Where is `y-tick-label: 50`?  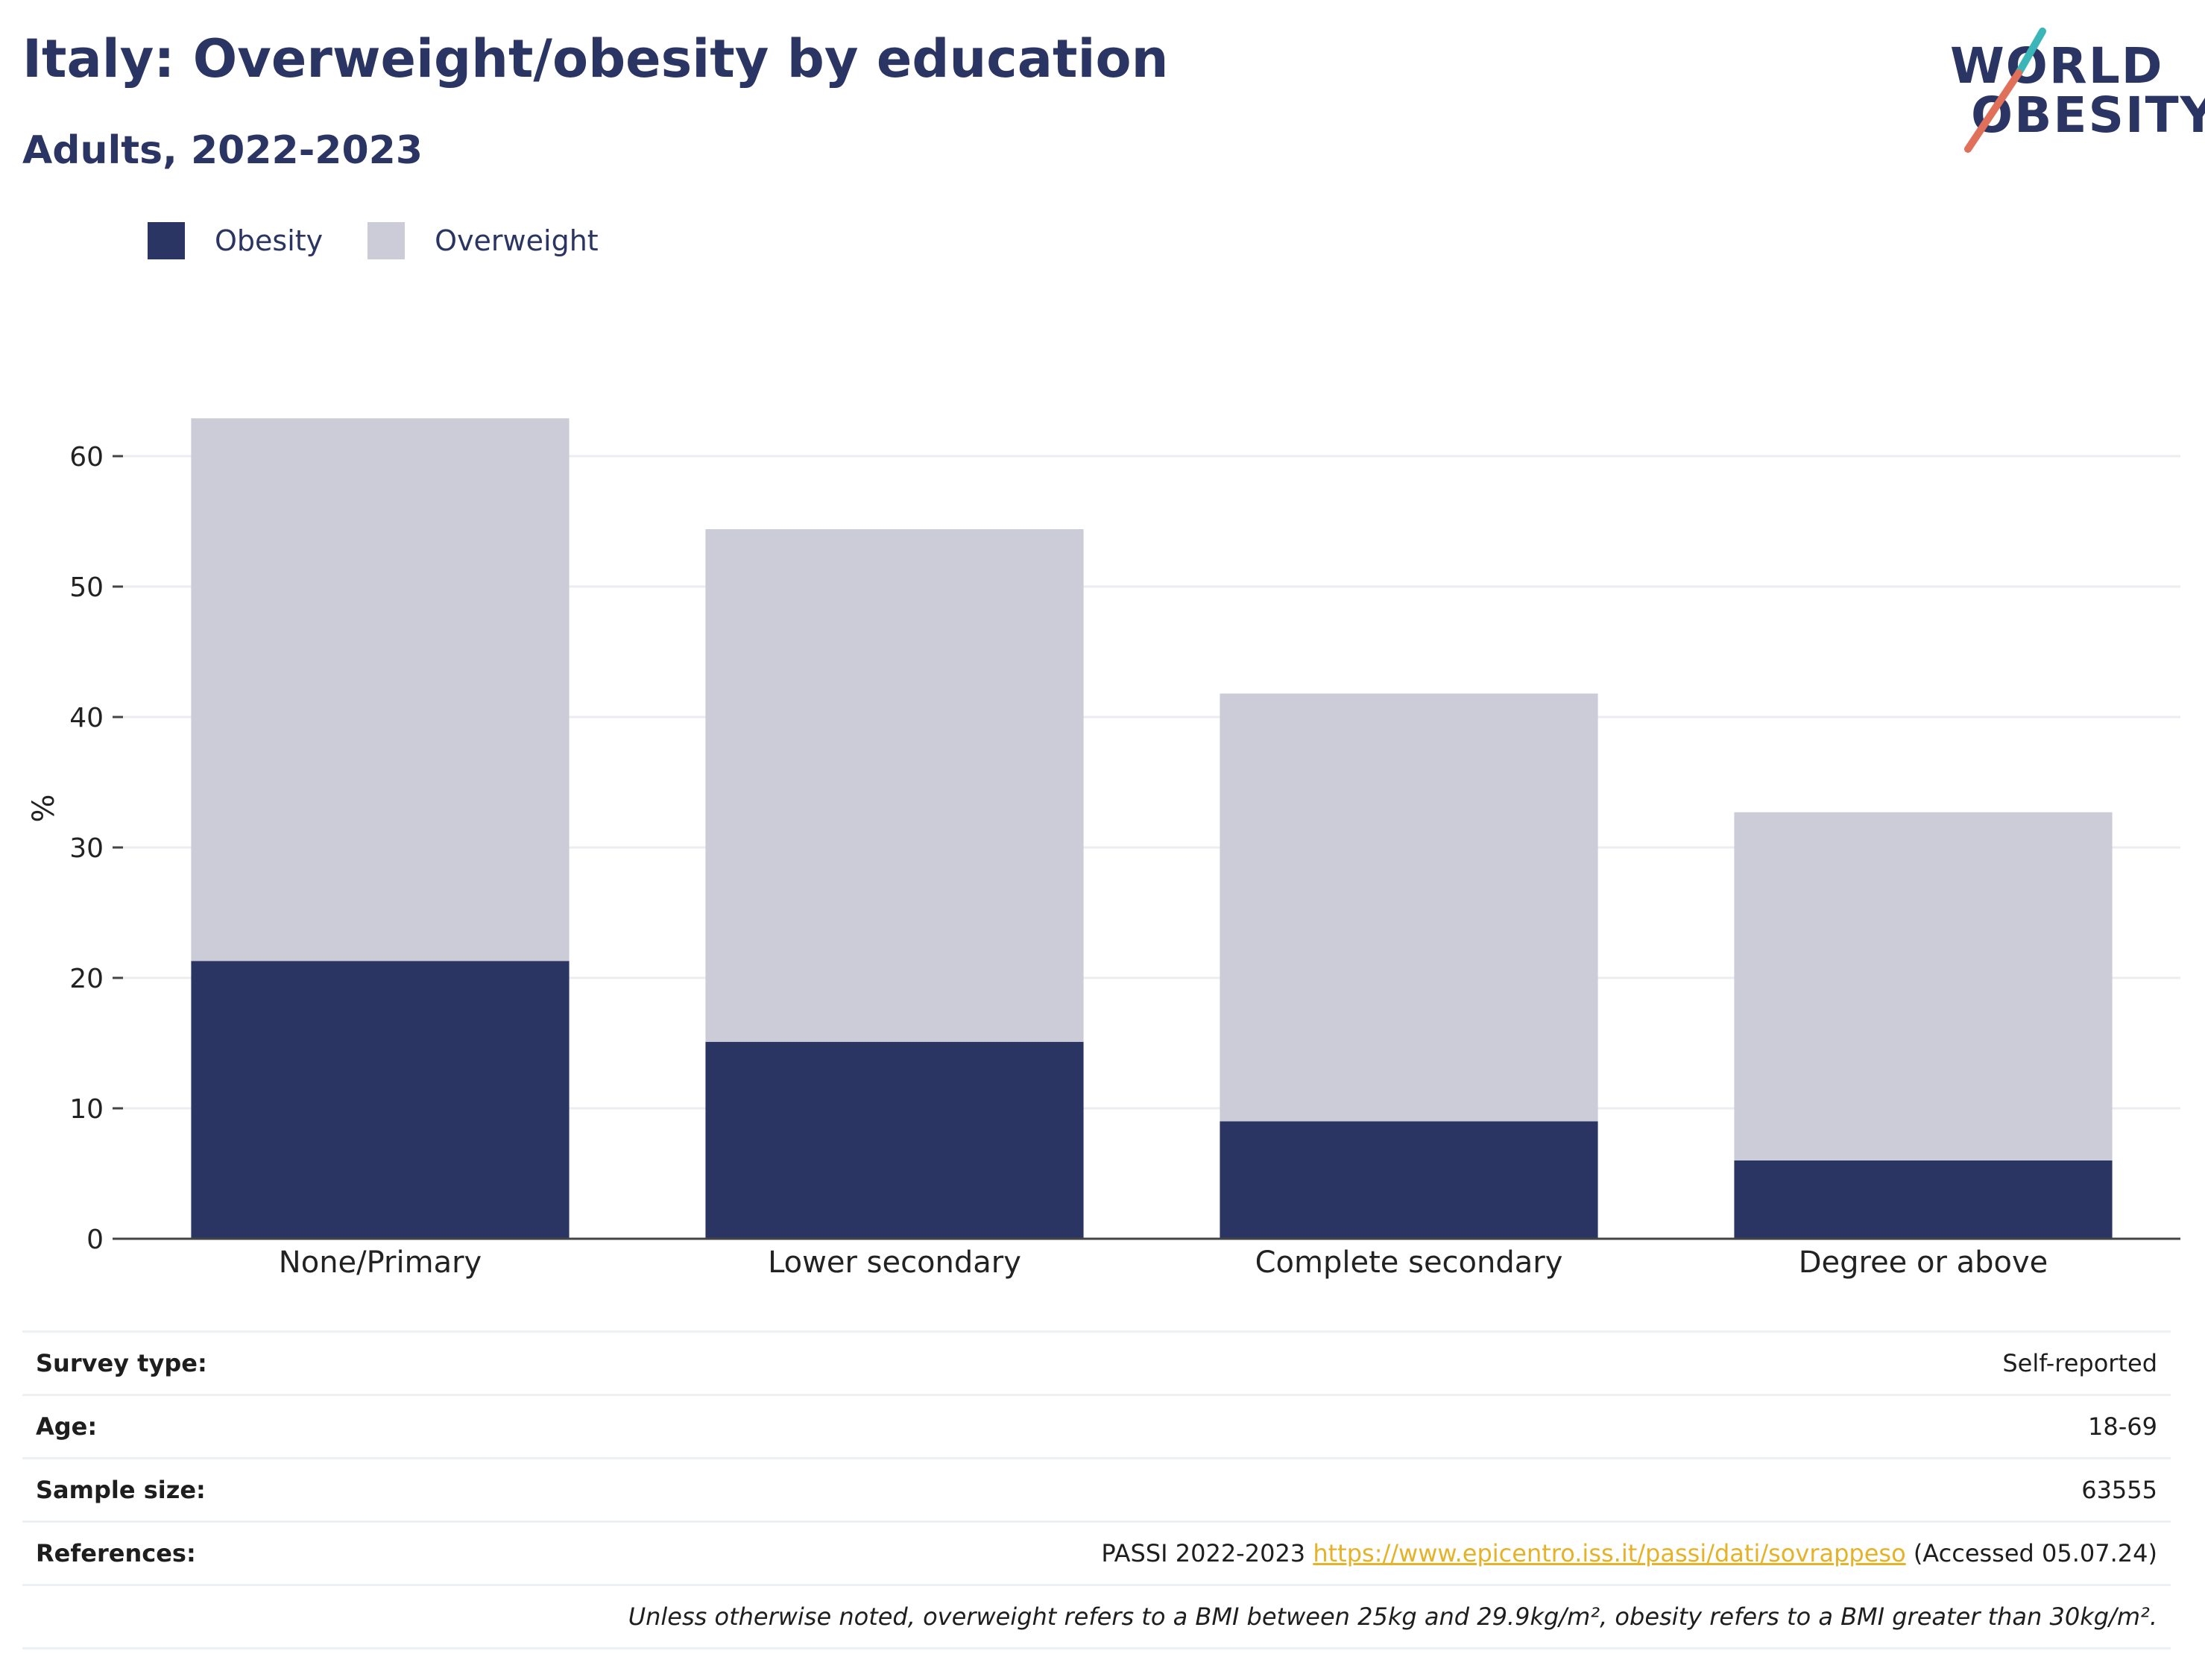 y-tick-label: 50 is located at coordinates (86, 587).